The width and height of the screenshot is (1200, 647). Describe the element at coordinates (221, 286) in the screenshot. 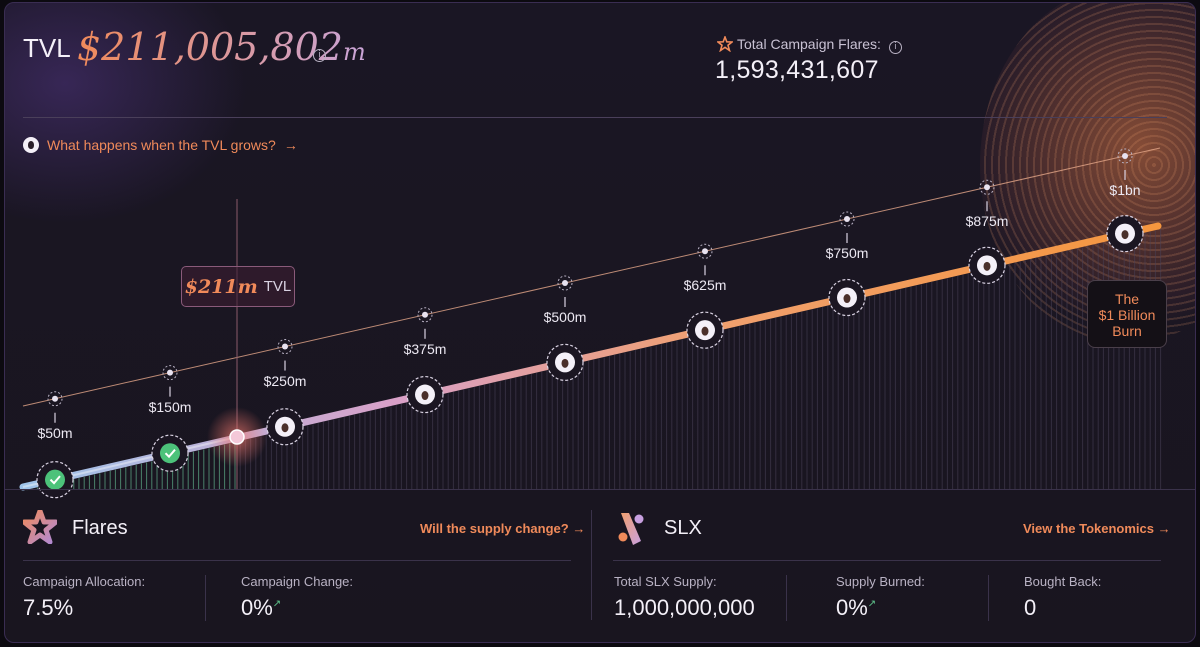

I see `current-tvl-value: $211m` at that location.